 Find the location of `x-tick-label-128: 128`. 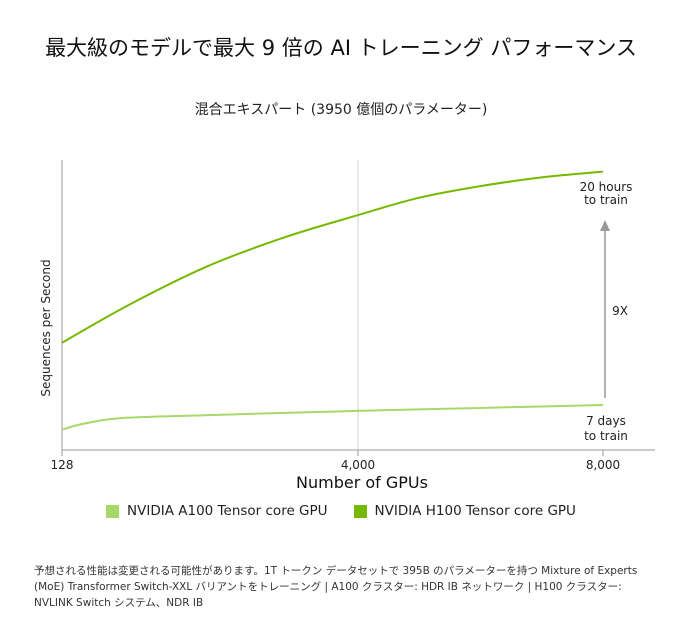

x-tick-label-128: 128 is located at coordinates (62, 465).